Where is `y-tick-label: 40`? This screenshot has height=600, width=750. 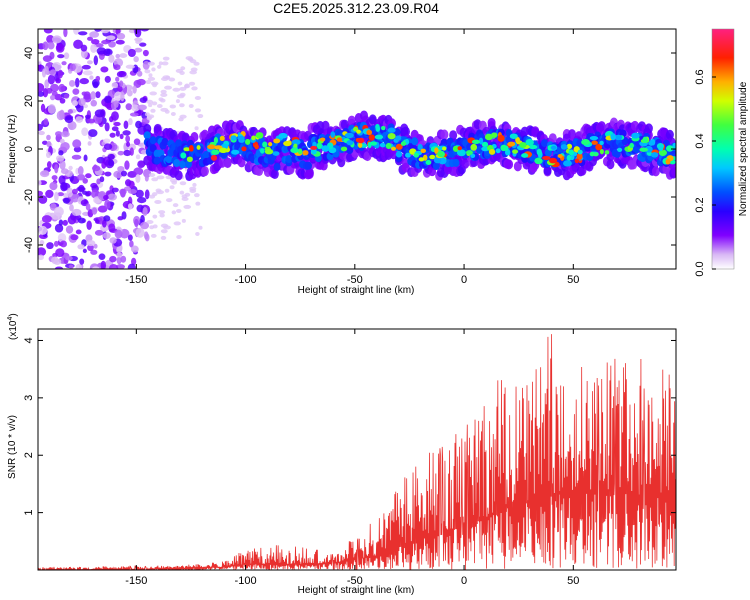 y-tick-label: 40 is located at coordinates (29, 53).